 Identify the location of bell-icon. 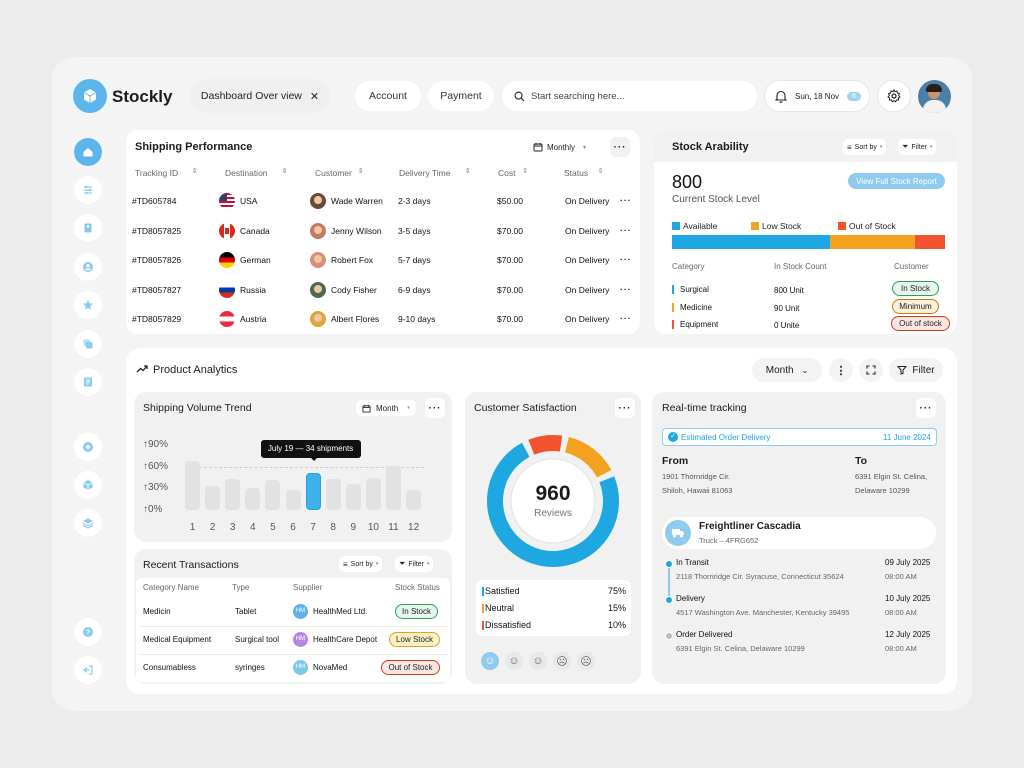
(781, 96).